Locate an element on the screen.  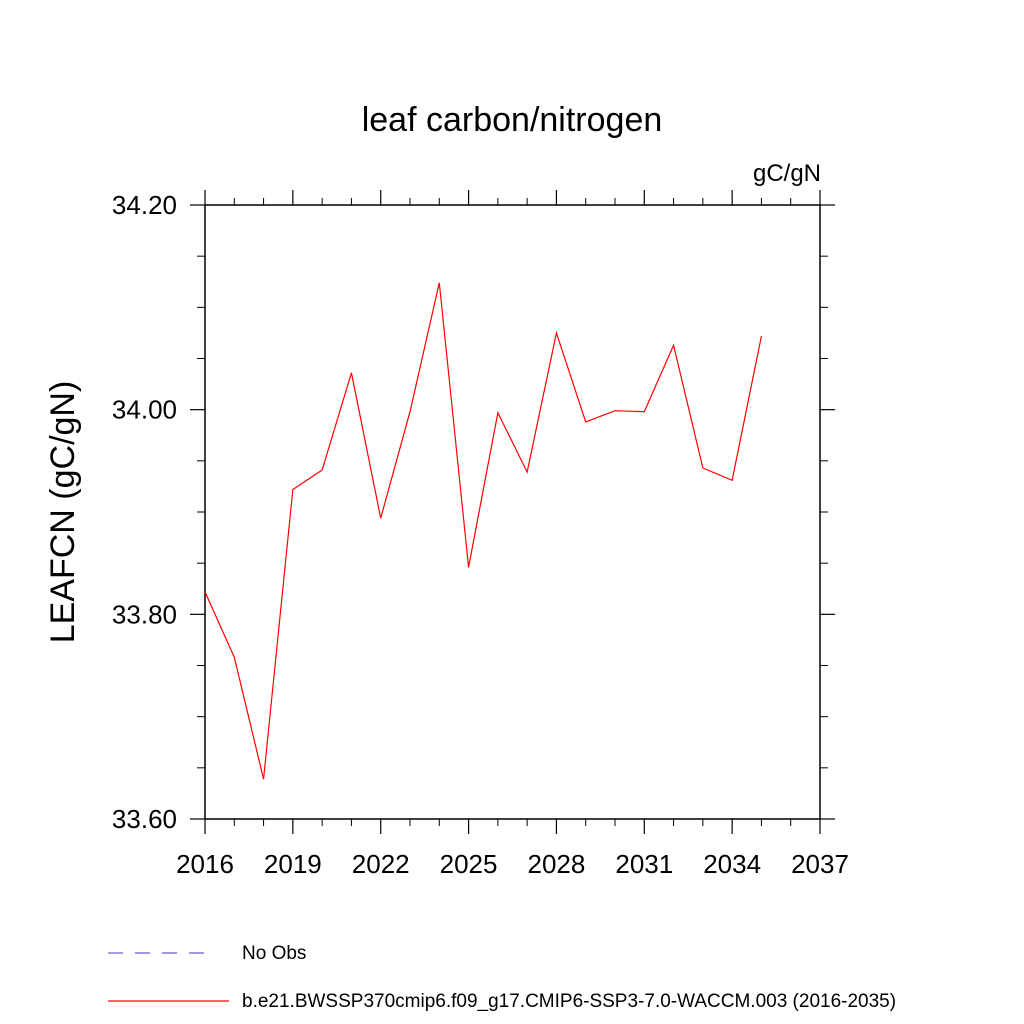
chart-title: leaf carbon/nitrogen is located at coordinates (512, 120).